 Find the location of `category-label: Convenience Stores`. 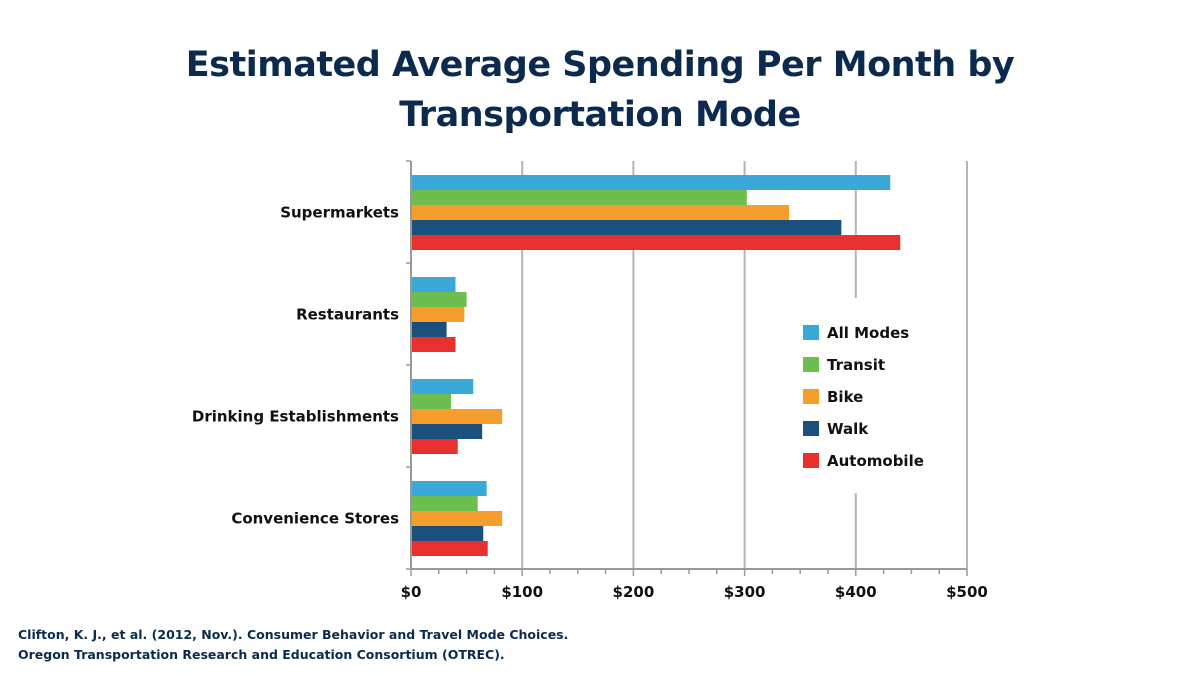

category-label: Convenience Stores is located at coordinates (315, 519).